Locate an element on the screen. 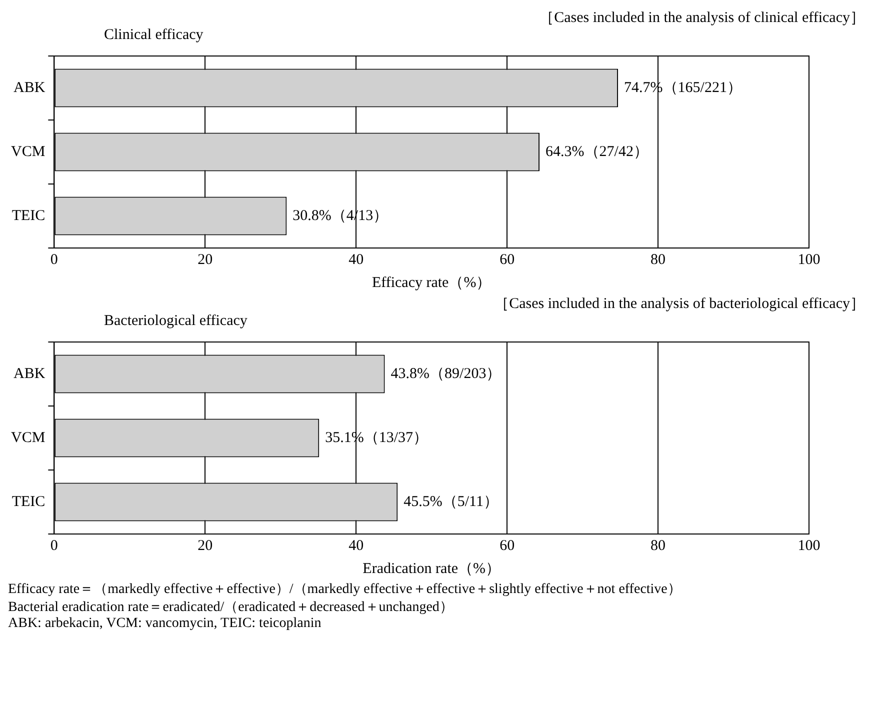 The image size is (877, 713). chart-subtitle: ［Cases included in the analysis of bacteriological efficacy］ is located at coordinates (679, 304).